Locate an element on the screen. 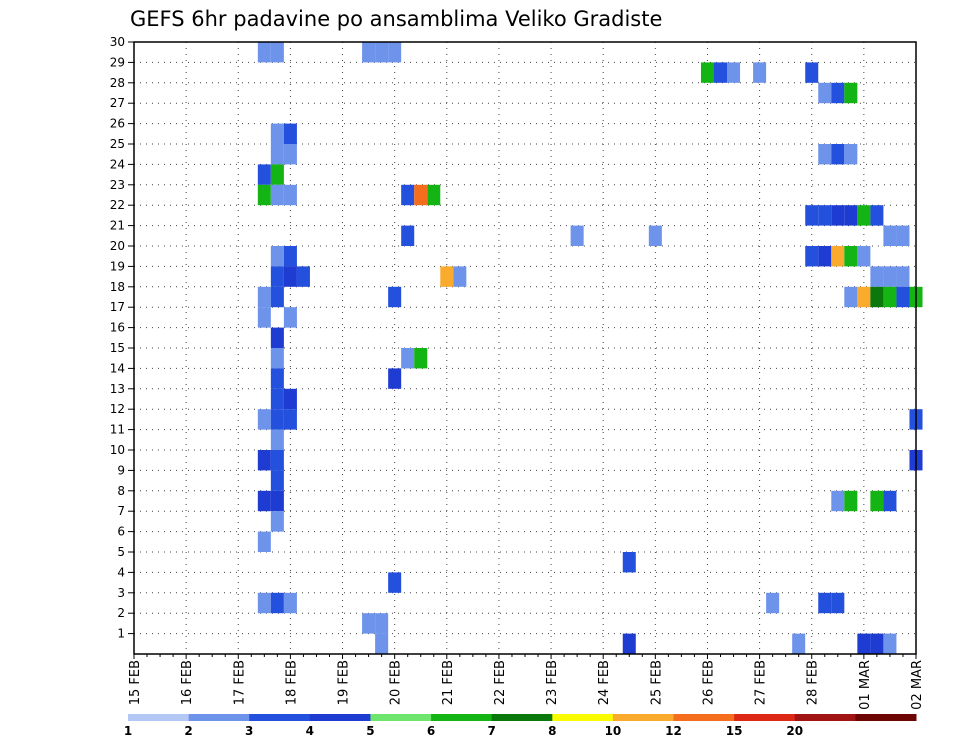 The image size is (960, 742). y-tick-label: 25 is located at coordinates (117, 144).